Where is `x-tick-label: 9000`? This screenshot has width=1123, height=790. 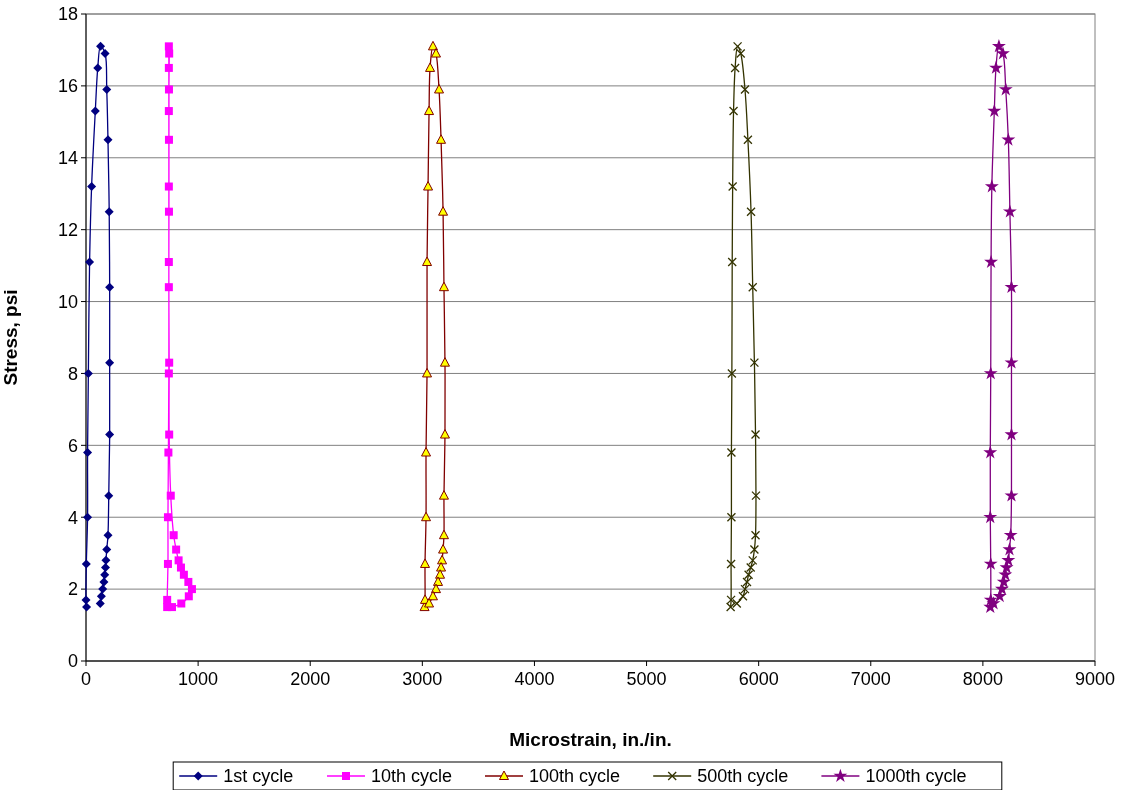
x-tick-label: 9000 is located at coordinates (1095, 679).